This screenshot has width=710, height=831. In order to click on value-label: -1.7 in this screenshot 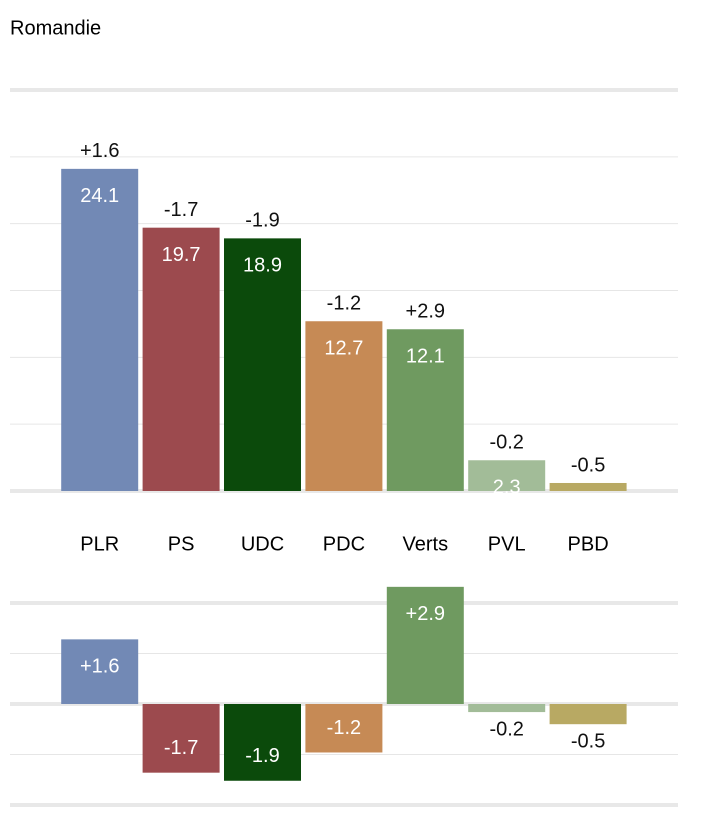, I will do `click(181, 748)`.